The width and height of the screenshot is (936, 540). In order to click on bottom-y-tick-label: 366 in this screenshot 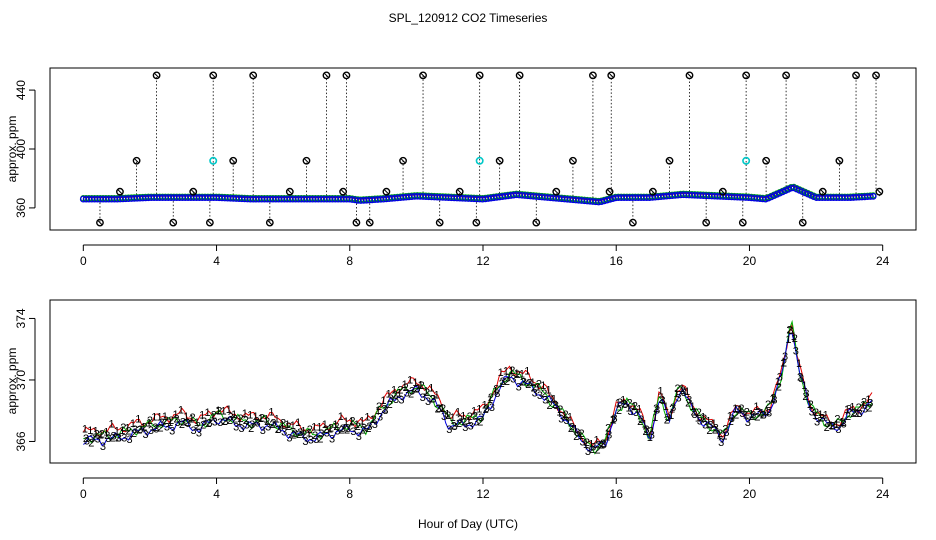, I will do `click(21, 441)`.